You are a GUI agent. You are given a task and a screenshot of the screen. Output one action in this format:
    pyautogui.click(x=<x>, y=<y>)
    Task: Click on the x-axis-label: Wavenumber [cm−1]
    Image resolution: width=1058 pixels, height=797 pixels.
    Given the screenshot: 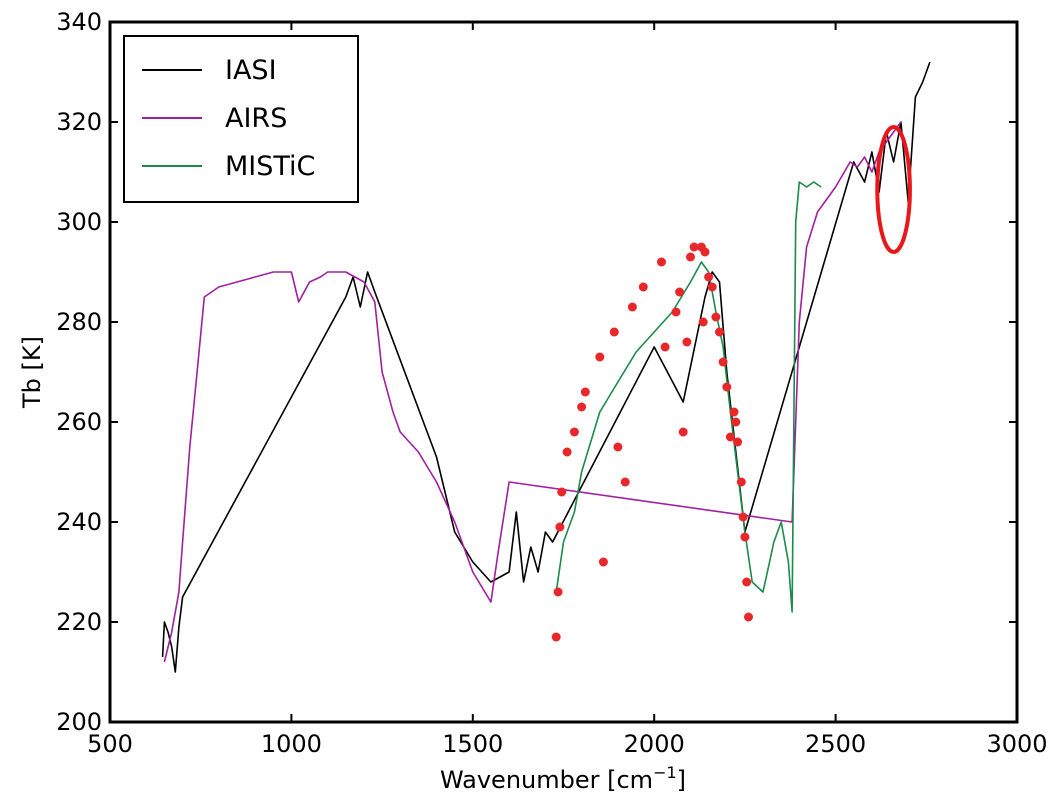 What is the action you would take?
    pyautogui.click(x=563, y=778)
    